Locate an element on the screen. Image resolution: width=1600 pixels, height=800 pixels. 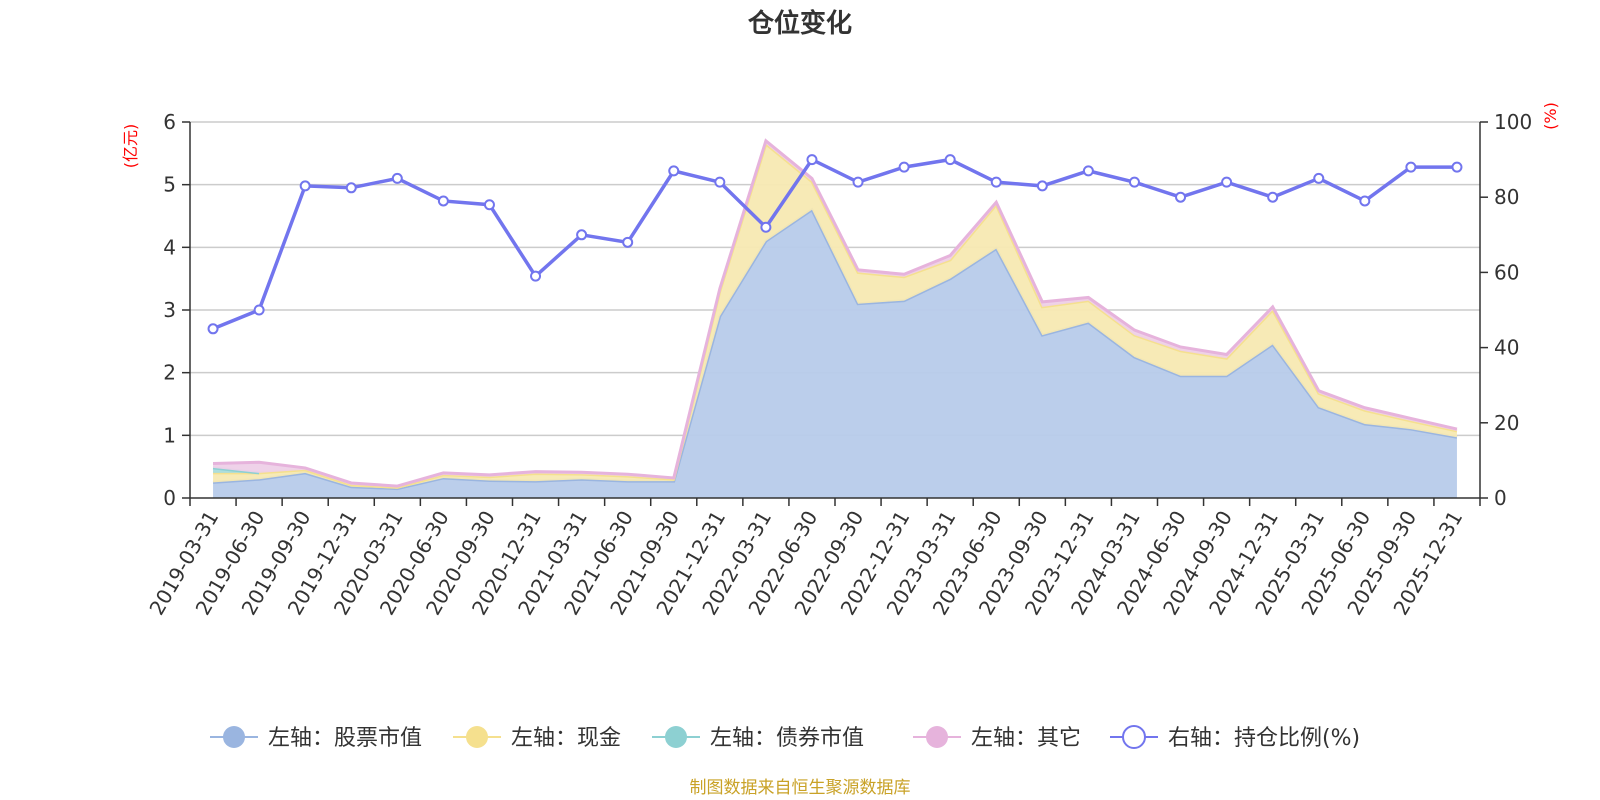
legend-item: 左轴：债券市值 is located at coordinates (758, 738).